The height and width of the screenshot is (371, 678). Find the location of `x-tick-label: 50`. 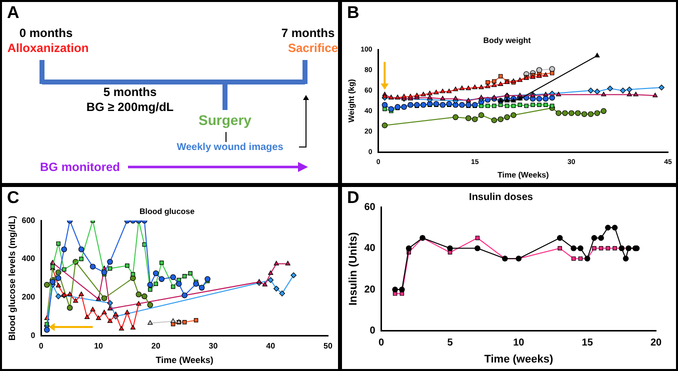

x-tick-label: 50 is located at coordinates (328, 346).